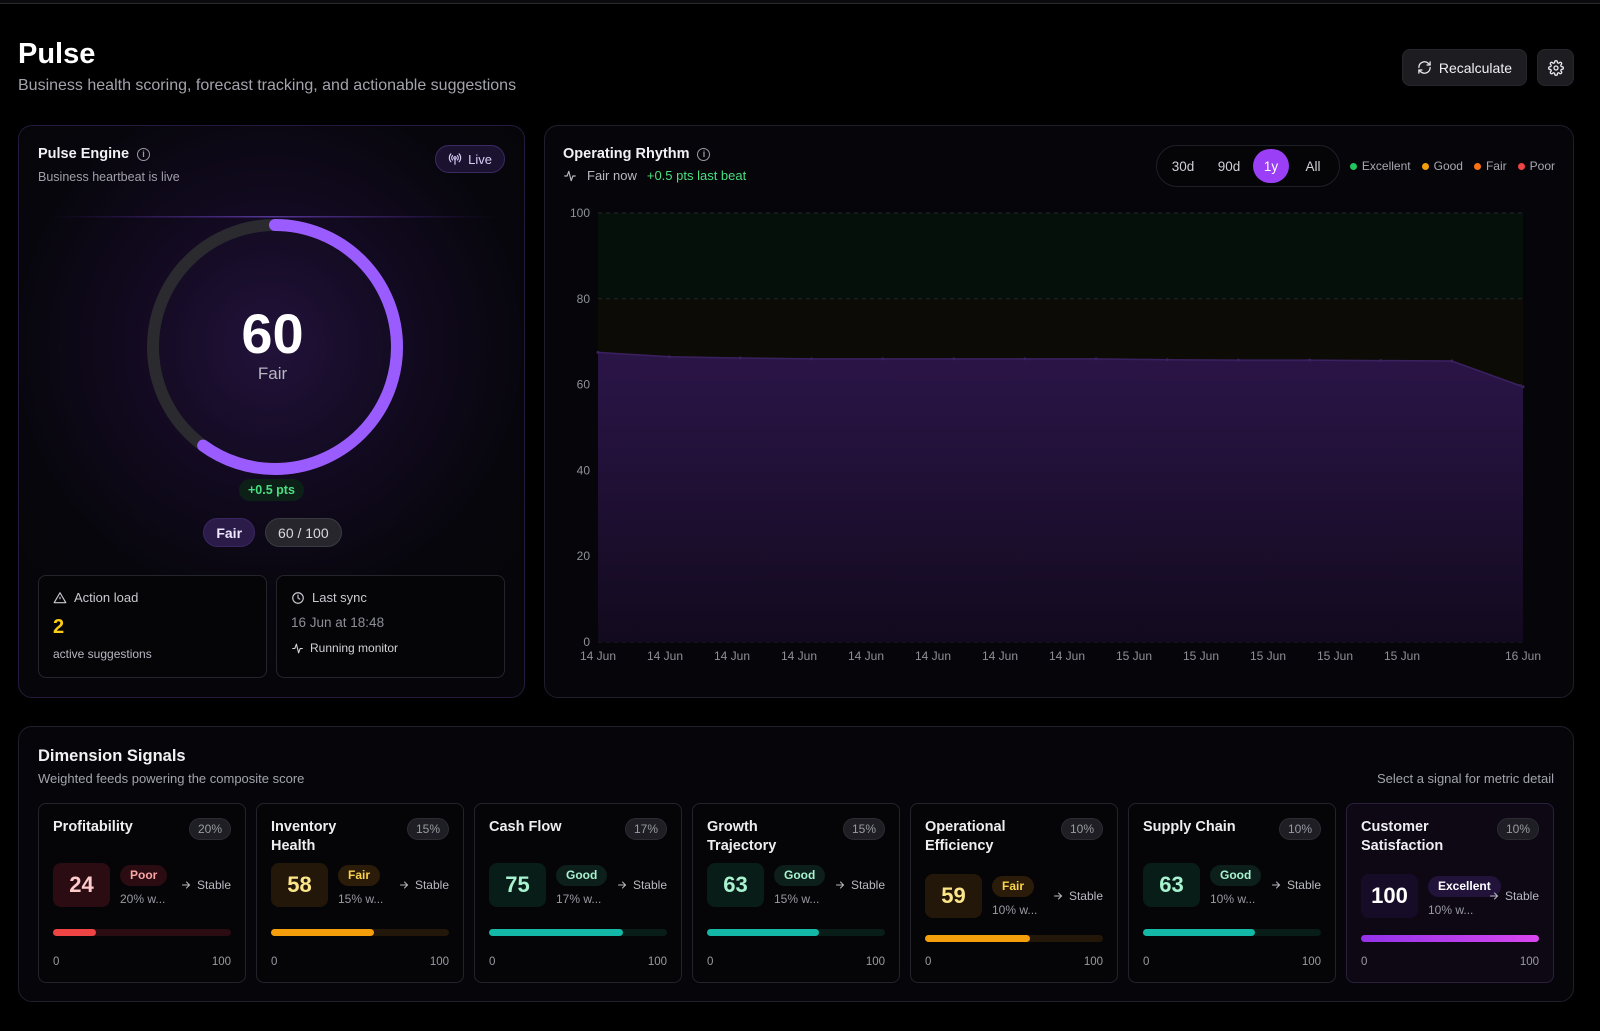 This screenshot has height=1031, width=1600. Describe the element at coordinates (1517, 829) in the screenshot. I see `signal-weight: 10%` at that location.